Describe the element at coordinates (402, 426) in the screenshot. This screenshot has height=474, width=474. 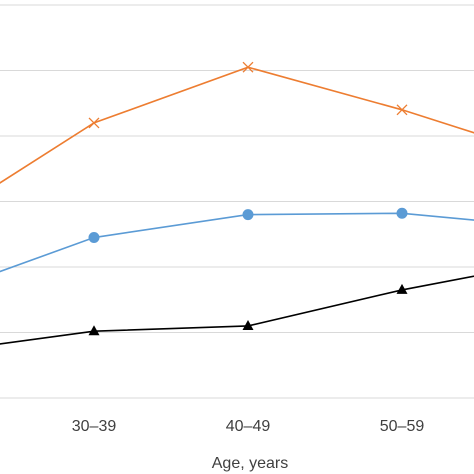
I see `x-tick-label: 50–59` at that location.